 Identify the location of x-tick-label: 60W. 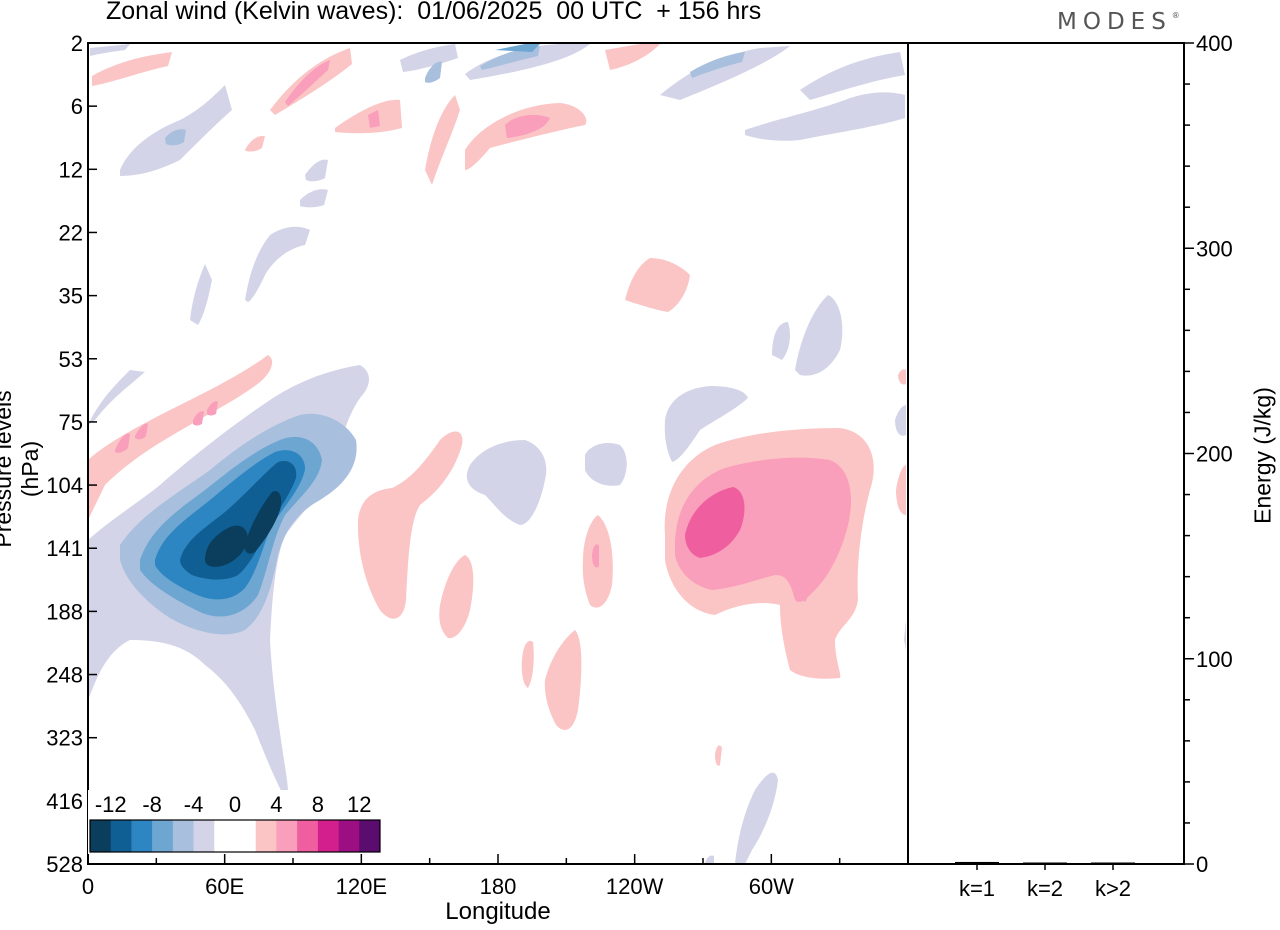
(771, 886).